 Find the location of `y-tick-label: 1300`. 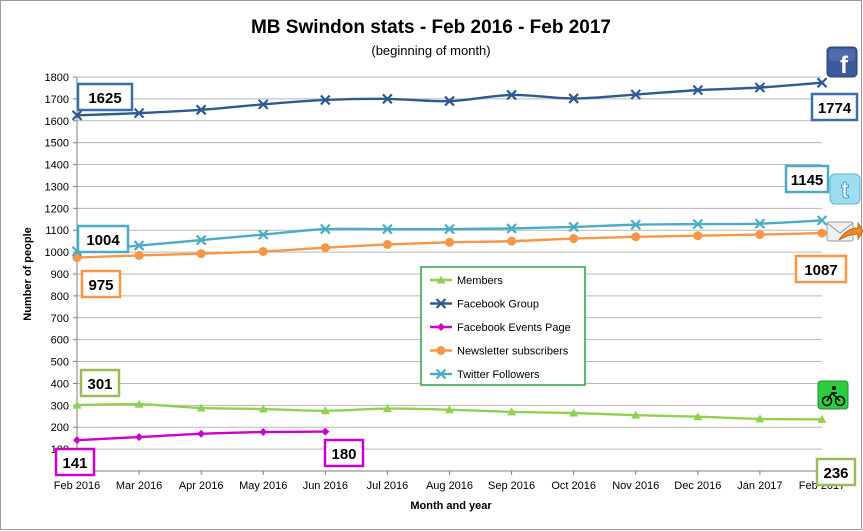

y-tick-label: 1300 is located at coordinates (57, 187).